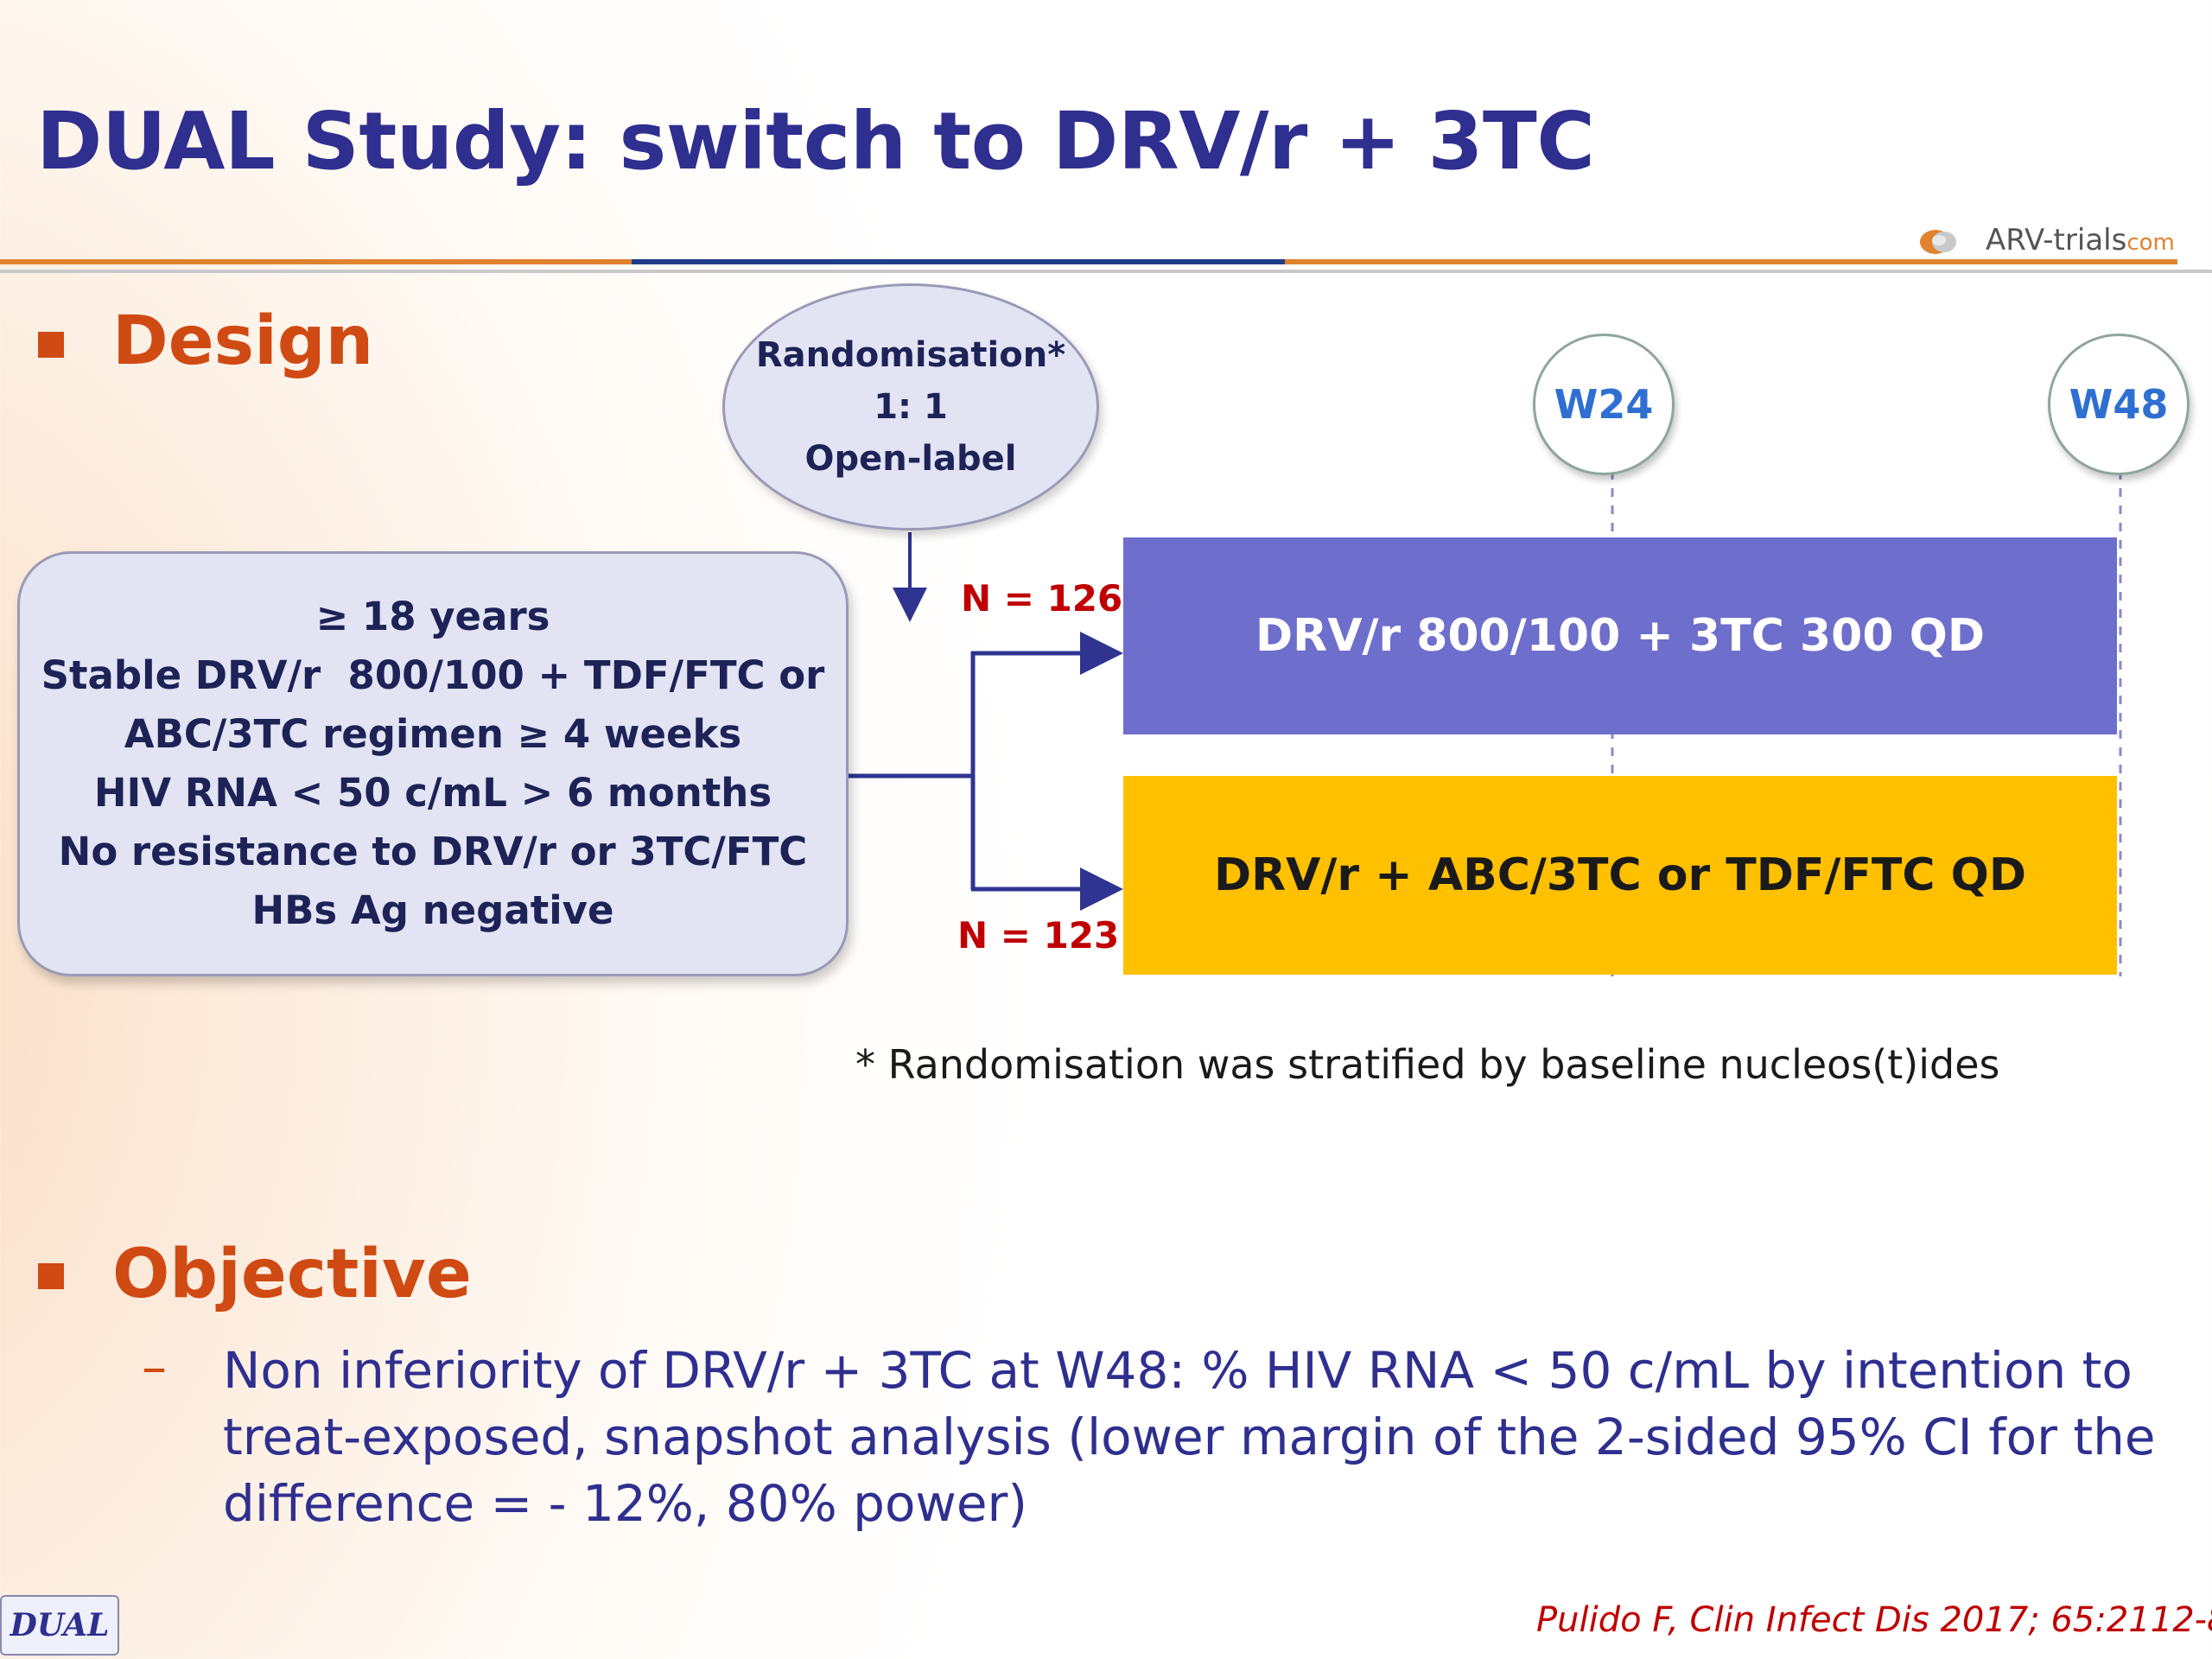 Image resolution: width=2212 pixels, height=1659 pixels. I want to click on criterion: No resistance to DRV/r or 3TC/FTC, so click(433, 851).